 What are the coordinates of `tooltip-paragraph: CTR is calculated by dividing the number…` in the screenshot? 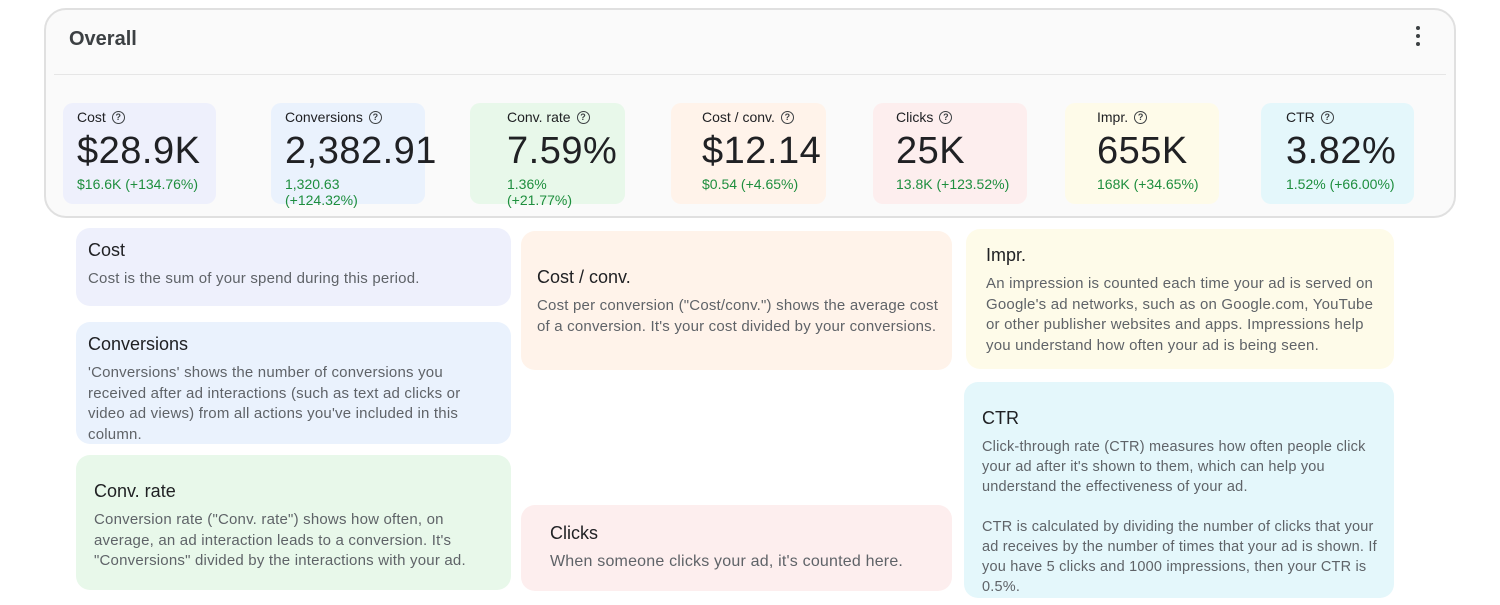 It's located at (1179, 557).